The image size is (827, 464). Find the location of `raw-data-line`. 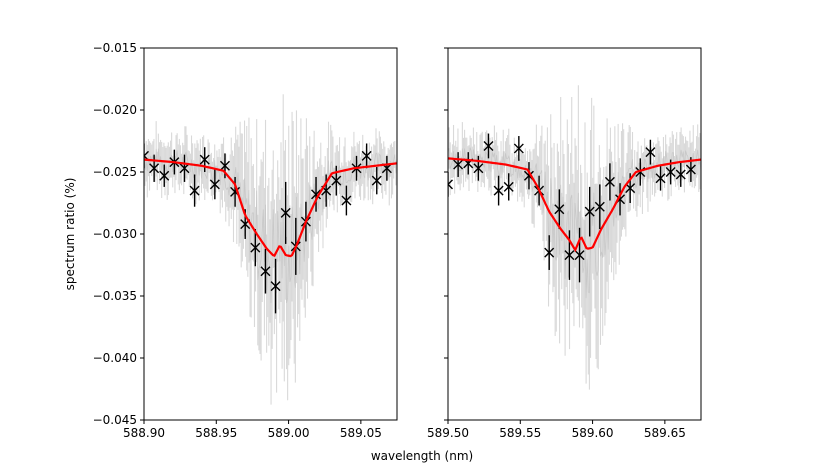

raw-data-line is located at coordinates (574, 223).